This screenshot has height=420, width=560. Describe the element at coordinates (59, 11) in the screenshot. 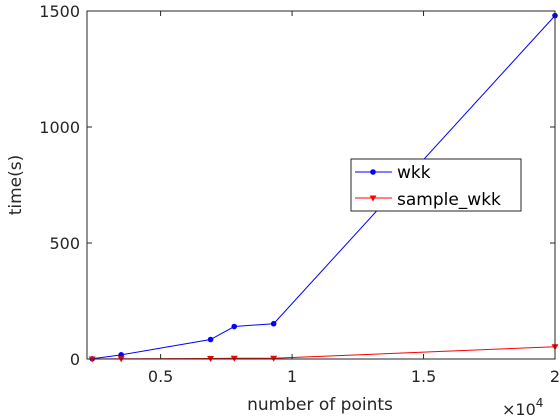

I see `y-tick-label-3: 1500` at that location.